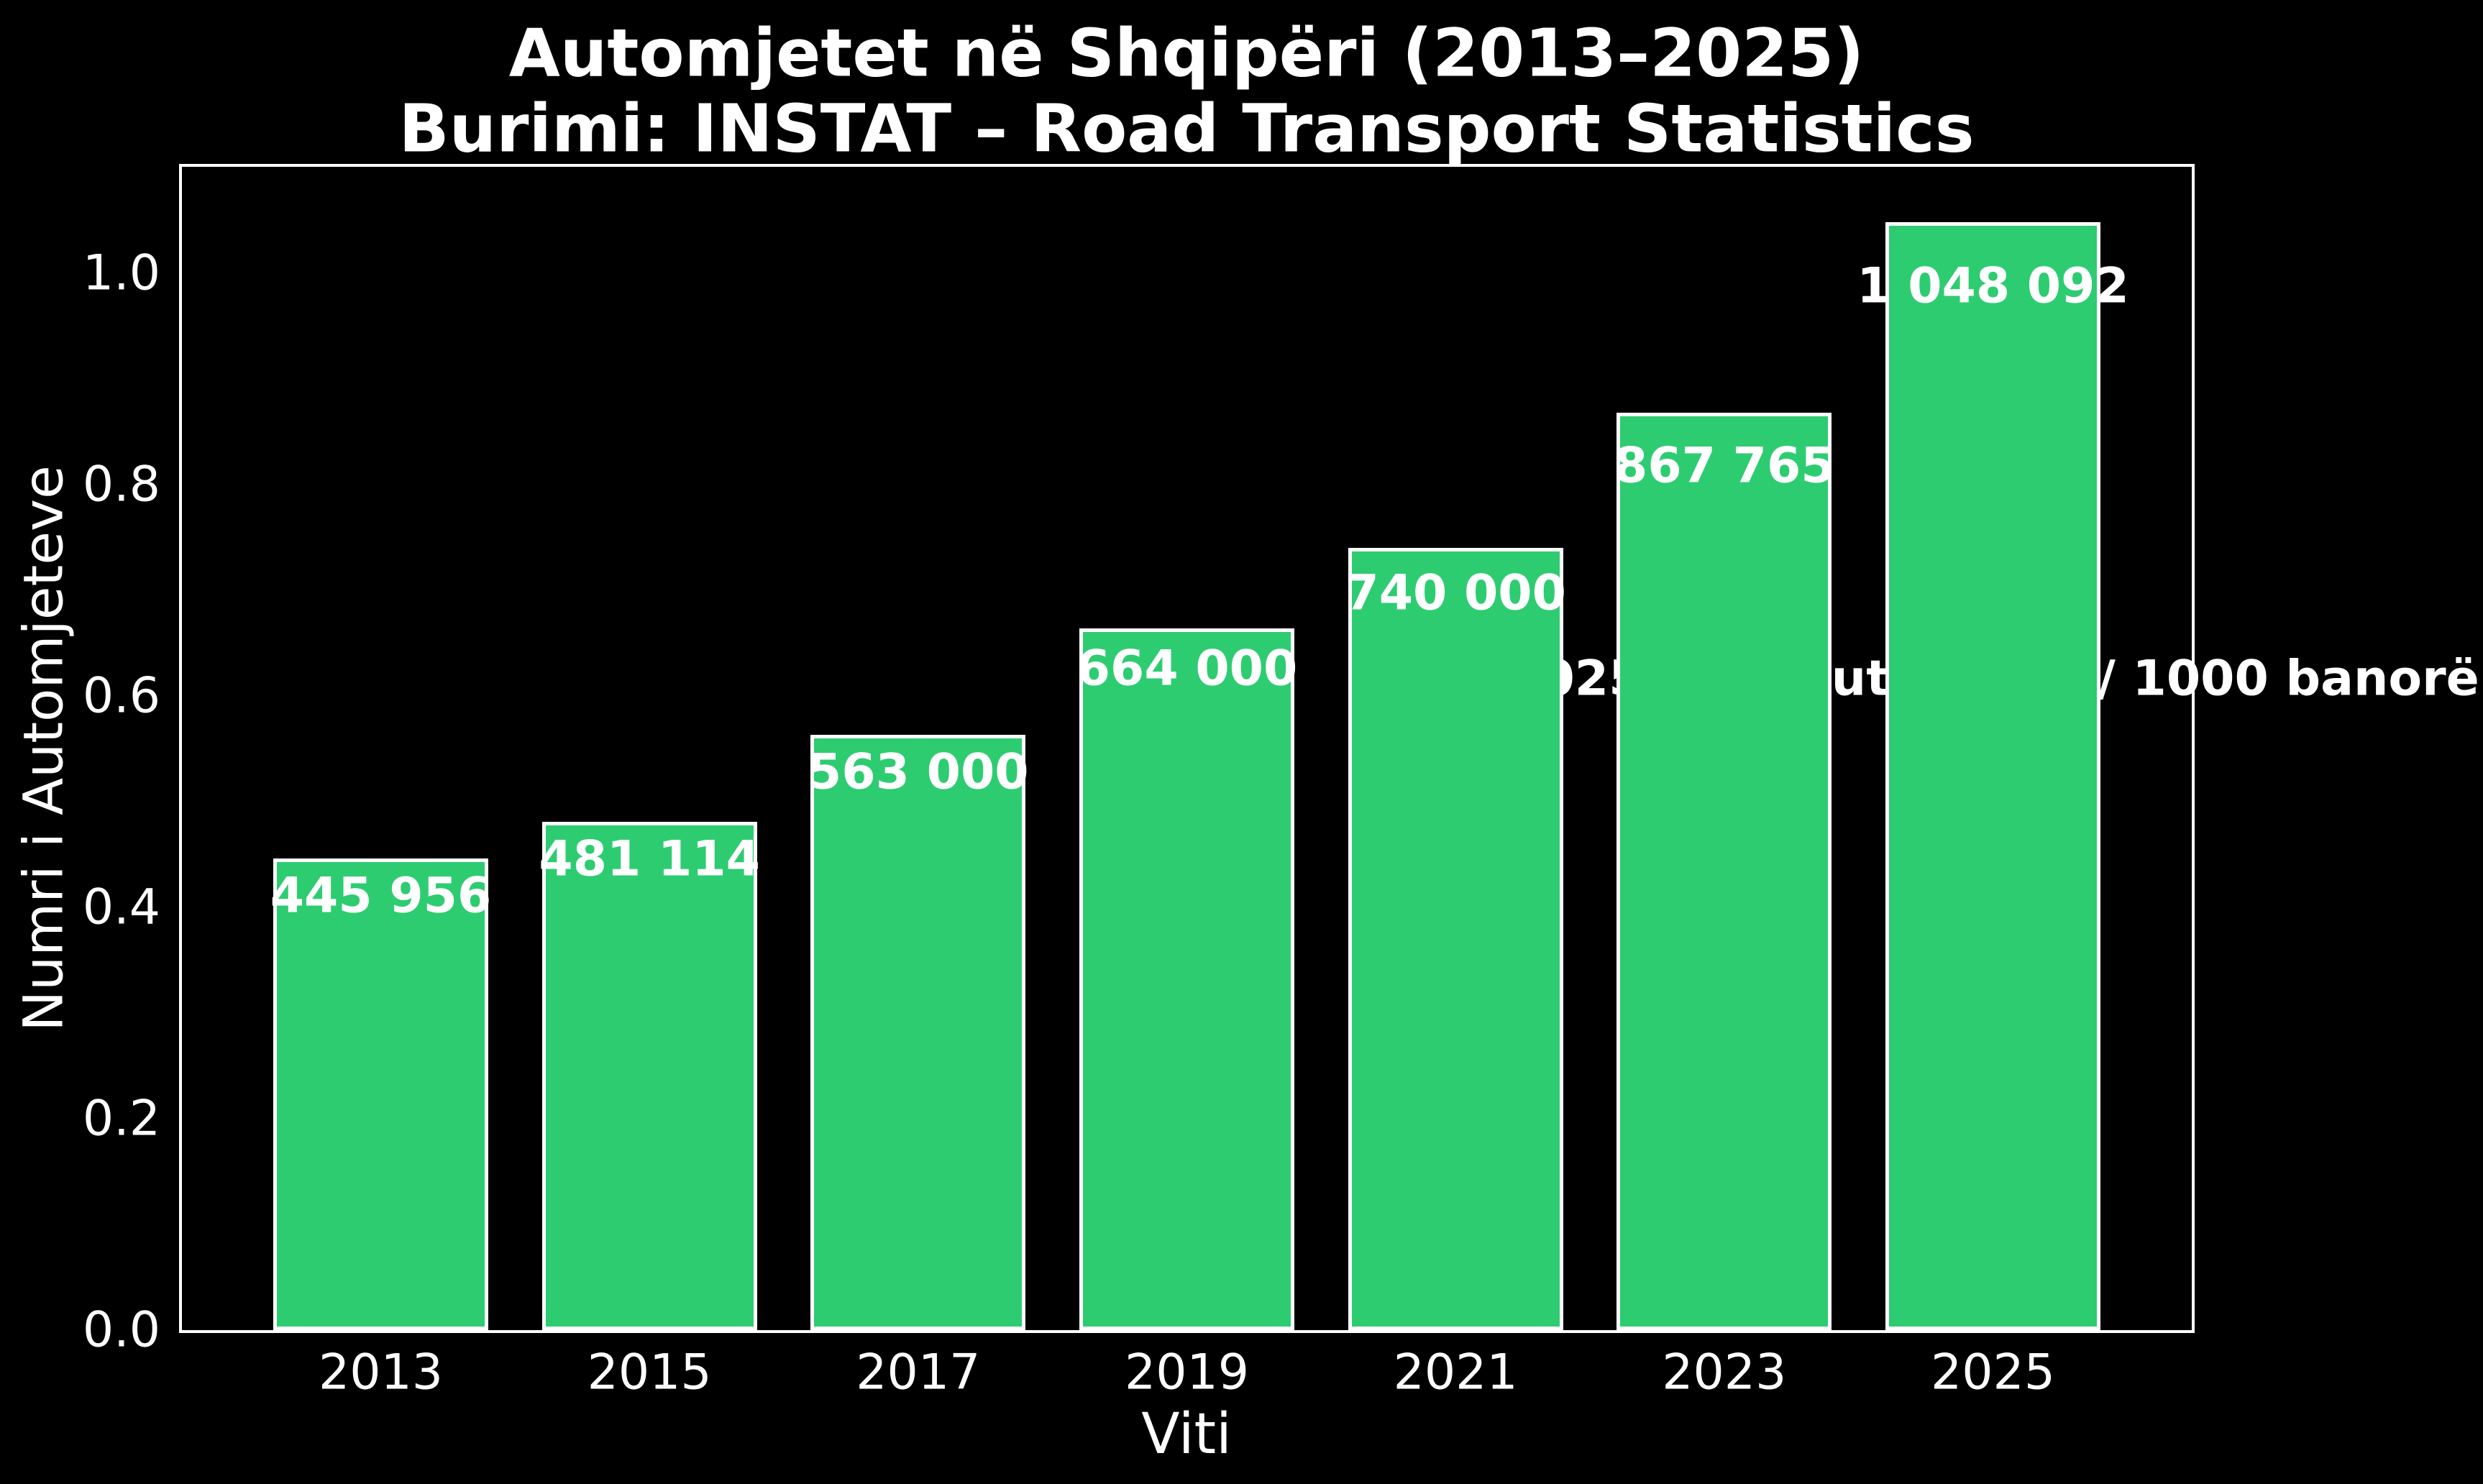 The width and height of the screenshot is (2483, 1484). What do you see at coordinates (1724, 871) in the screenshot?
I see `bar-2023` at bounding box center [1724, 871].